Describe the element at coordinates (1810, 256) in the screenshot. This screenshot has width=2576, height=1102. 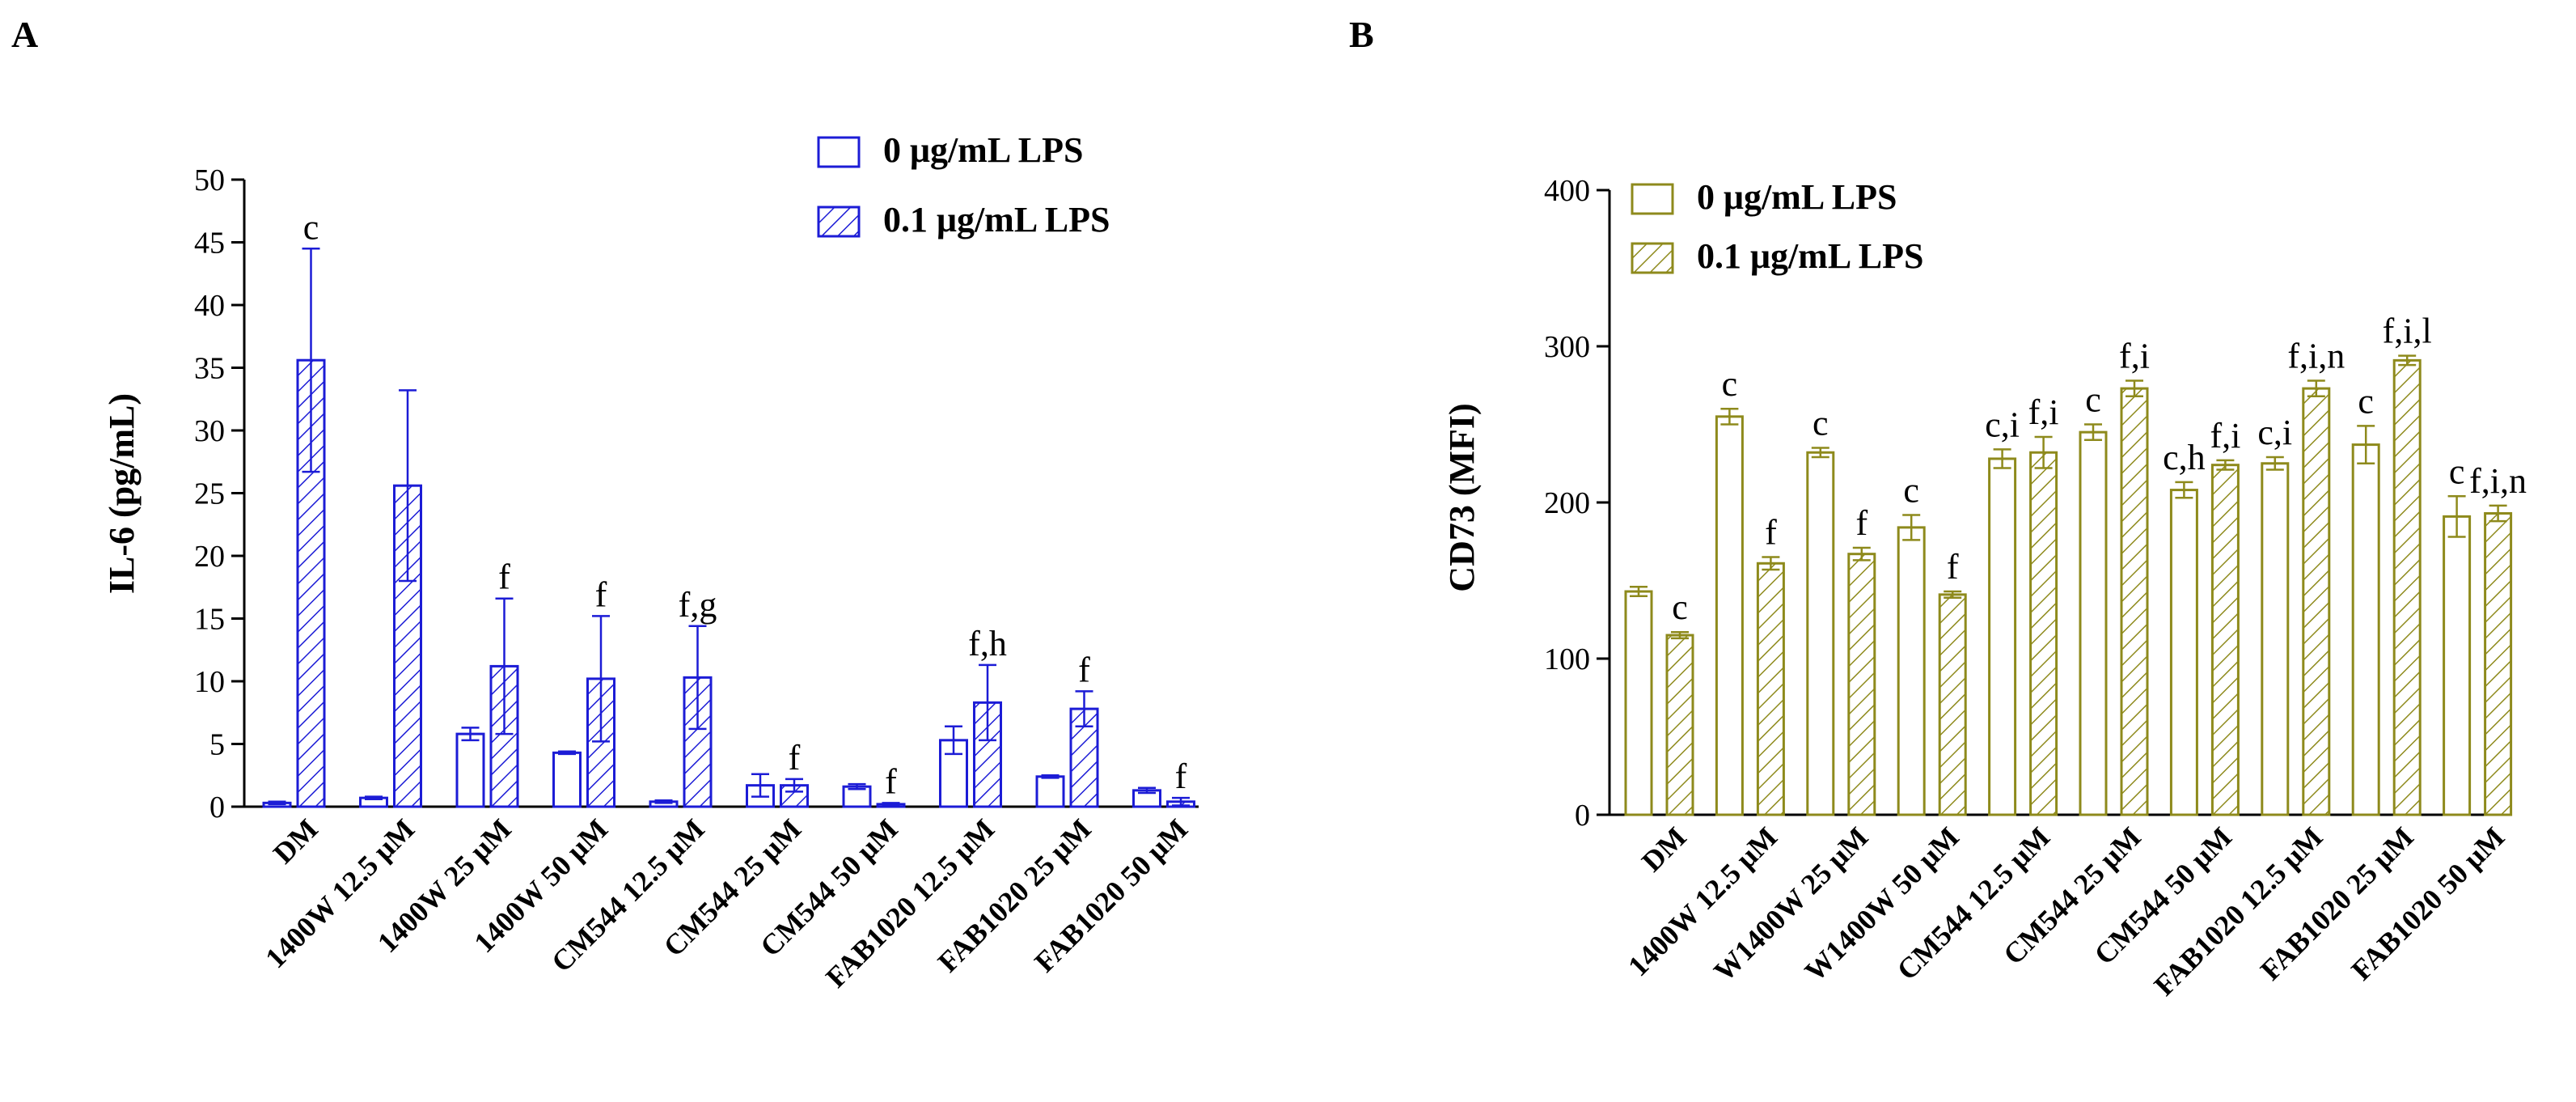
I see `pb-legend-label: 0.1 μg/mL LPS` at that location.